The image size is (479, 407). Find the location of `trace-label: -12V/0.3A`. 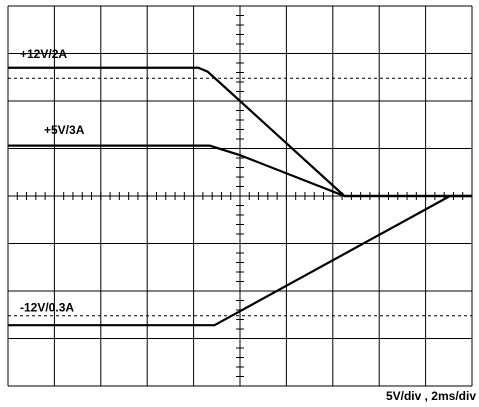

trace-label: -12V/0.3A is located at coordinates (47, 307).